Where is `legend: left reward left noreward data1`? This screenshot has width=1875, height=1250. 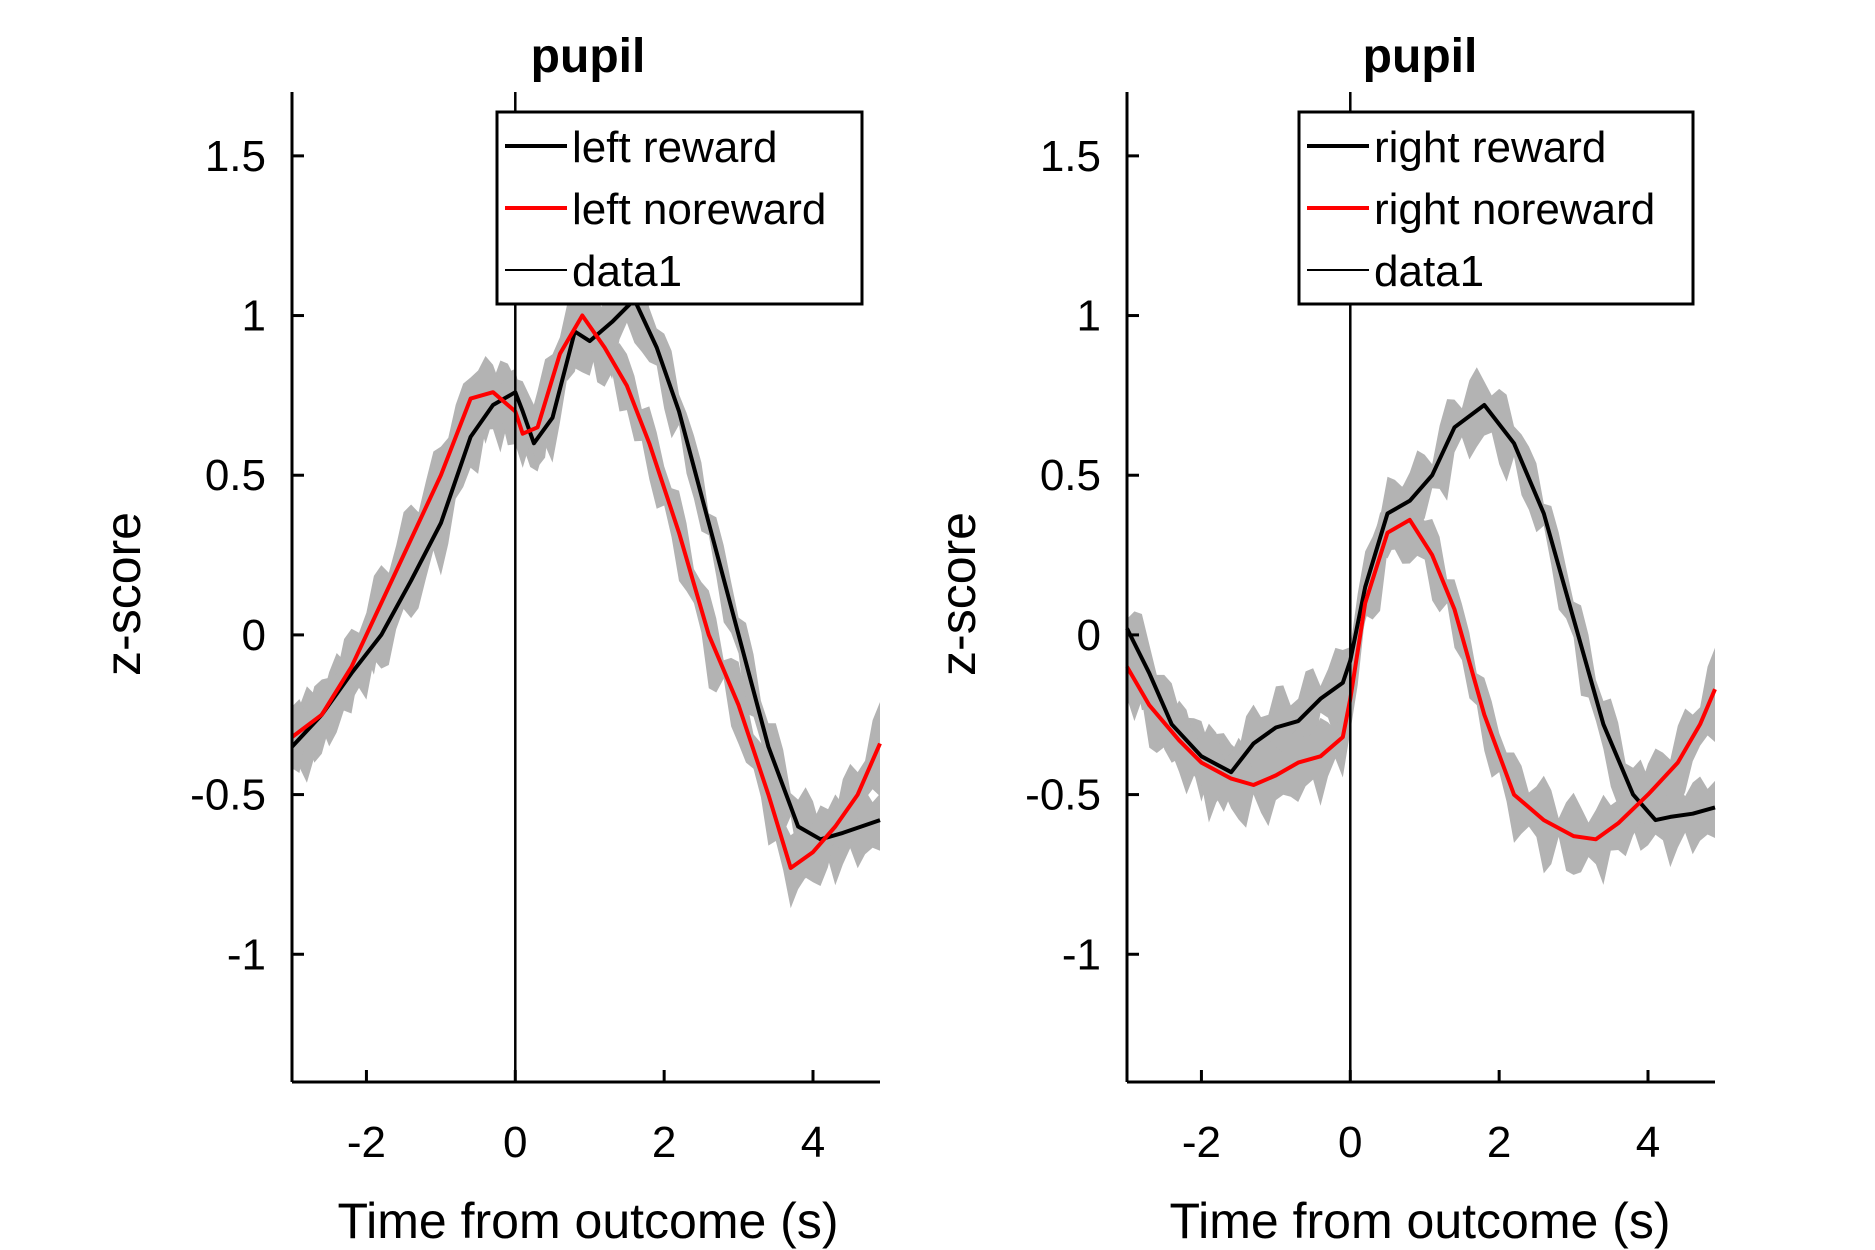
legend: left reward left noreward data1 is located at coordinates (679, 208).